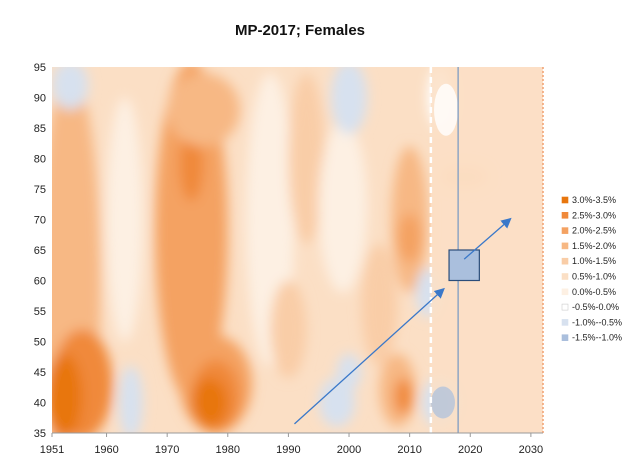 This screenshot has width=644, height=470. I want to click on x-tick-label: 2020, so click(470, 450).